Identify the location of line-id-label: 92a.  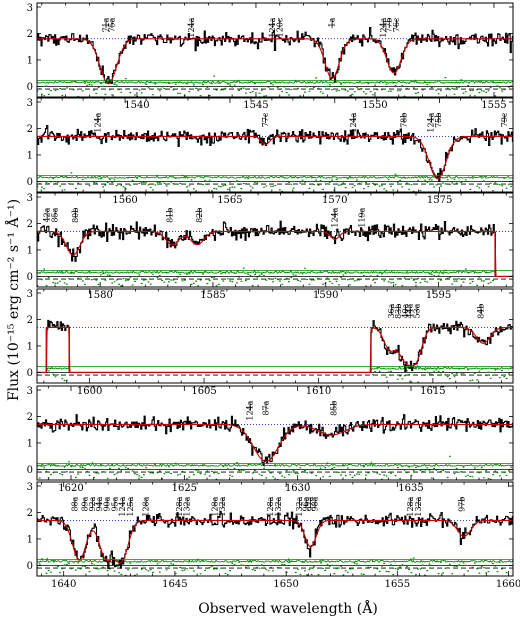
(92, 503).